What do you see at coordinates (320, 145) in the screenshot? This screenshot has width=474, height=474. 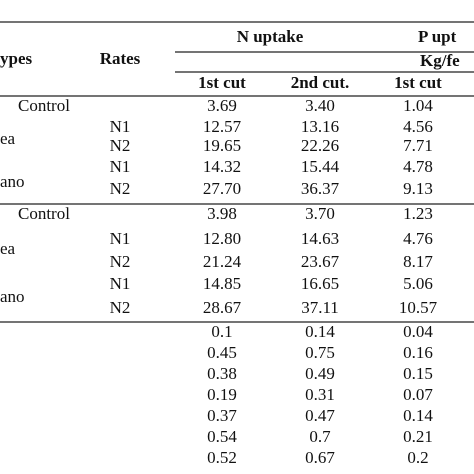 I see `cell: 22.26` at bounding box center [320, 145].